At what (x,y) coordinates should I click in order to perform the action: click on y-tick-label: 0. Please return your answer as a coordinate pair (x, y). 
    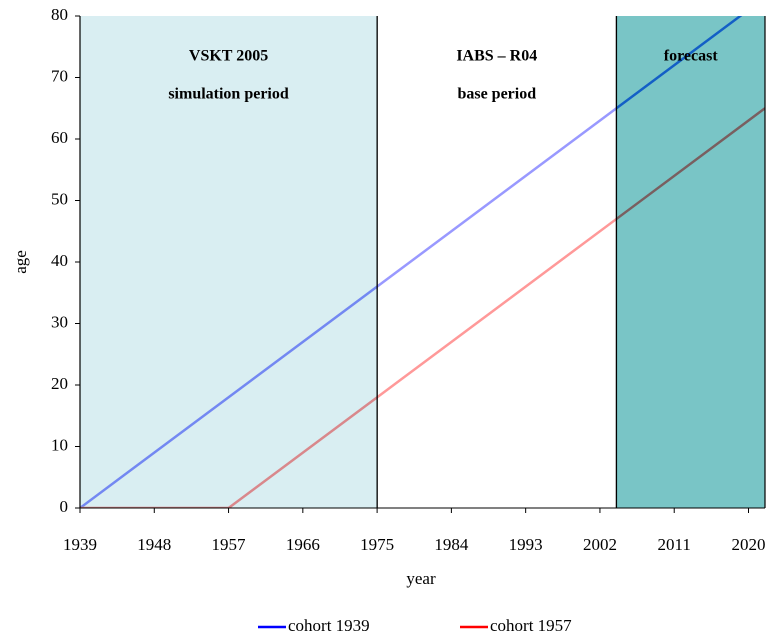
    Looking at the image, I should click on (64, 506).